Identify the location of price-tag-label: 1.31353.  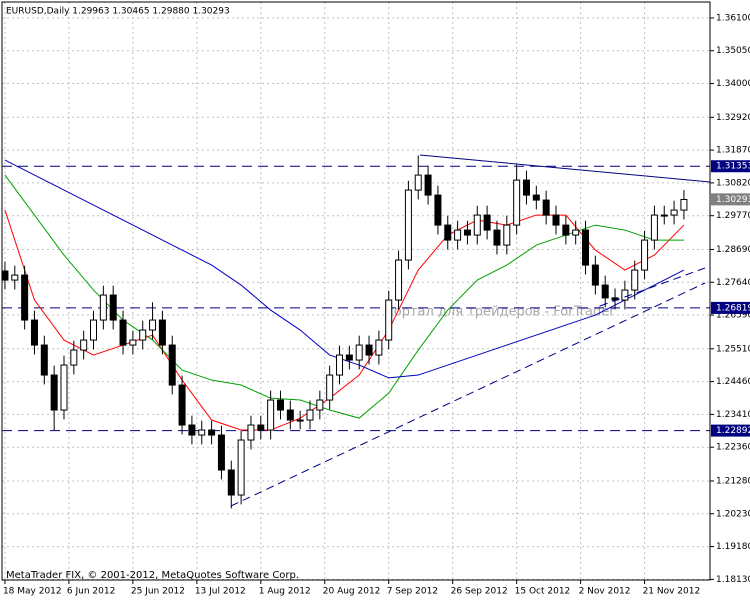
(733, 167).